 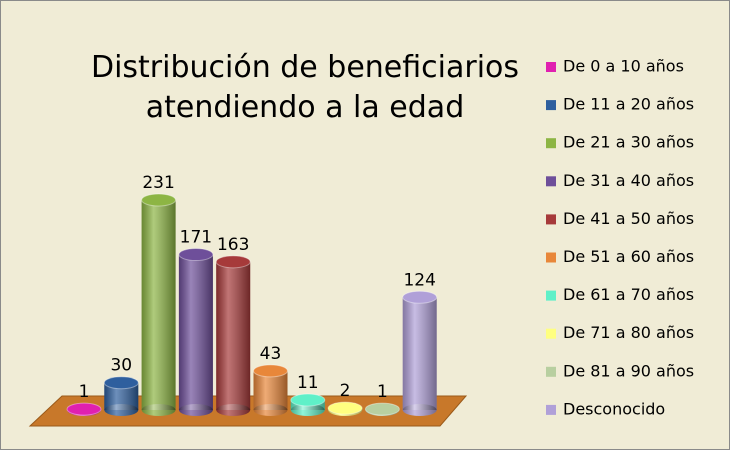 I want to click on cylinder: 124, so click(x=420, y=343).